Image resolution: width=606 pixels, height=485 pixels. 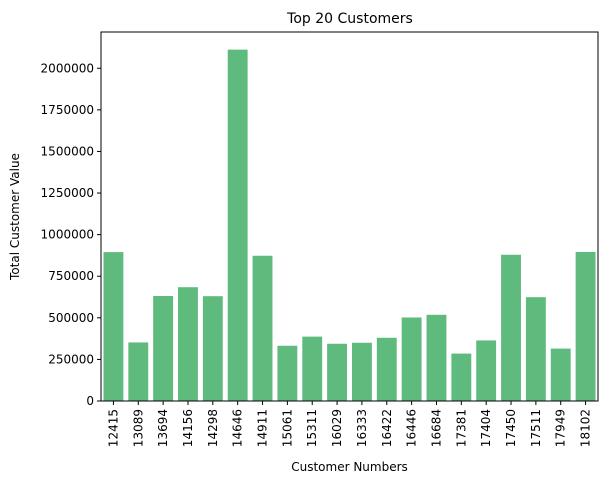 What do you see at coordinates (15, 217) in the screenshot?
I see `y-axis-title: Total Customer Value` at bounding box center [15, 217].